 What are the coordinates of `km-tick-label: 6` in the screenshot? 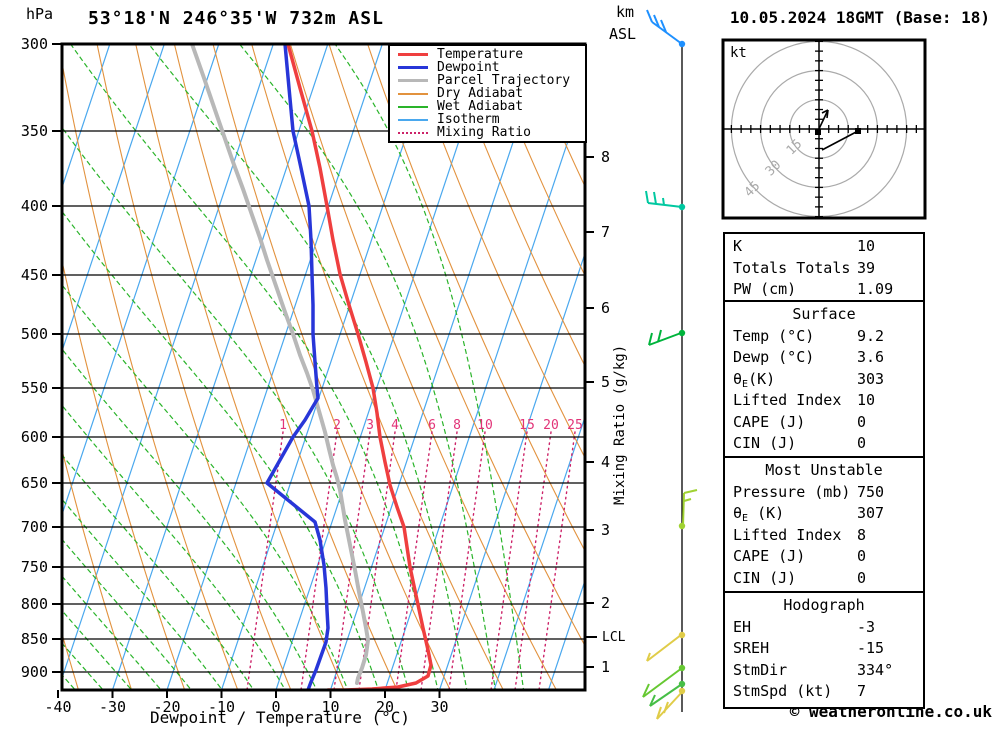 It's located at (605, 308).